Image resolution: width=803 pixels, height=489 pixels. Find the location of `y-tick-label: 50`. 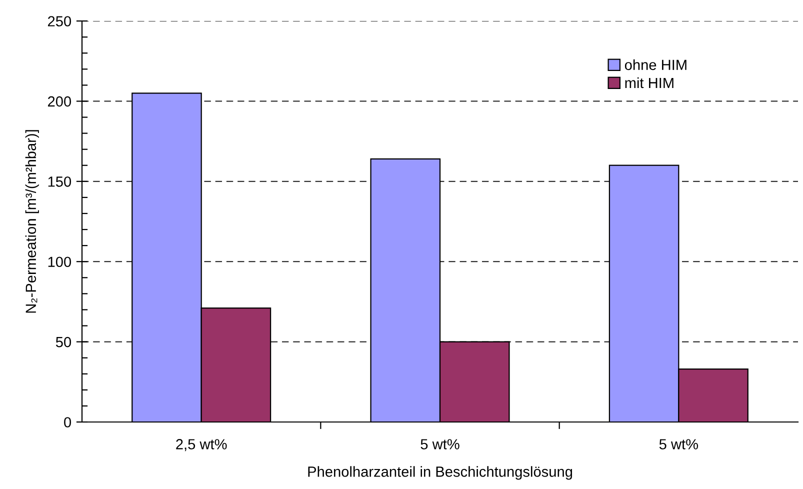

y-tick-label: 50 is located at coordinates (64, 342).